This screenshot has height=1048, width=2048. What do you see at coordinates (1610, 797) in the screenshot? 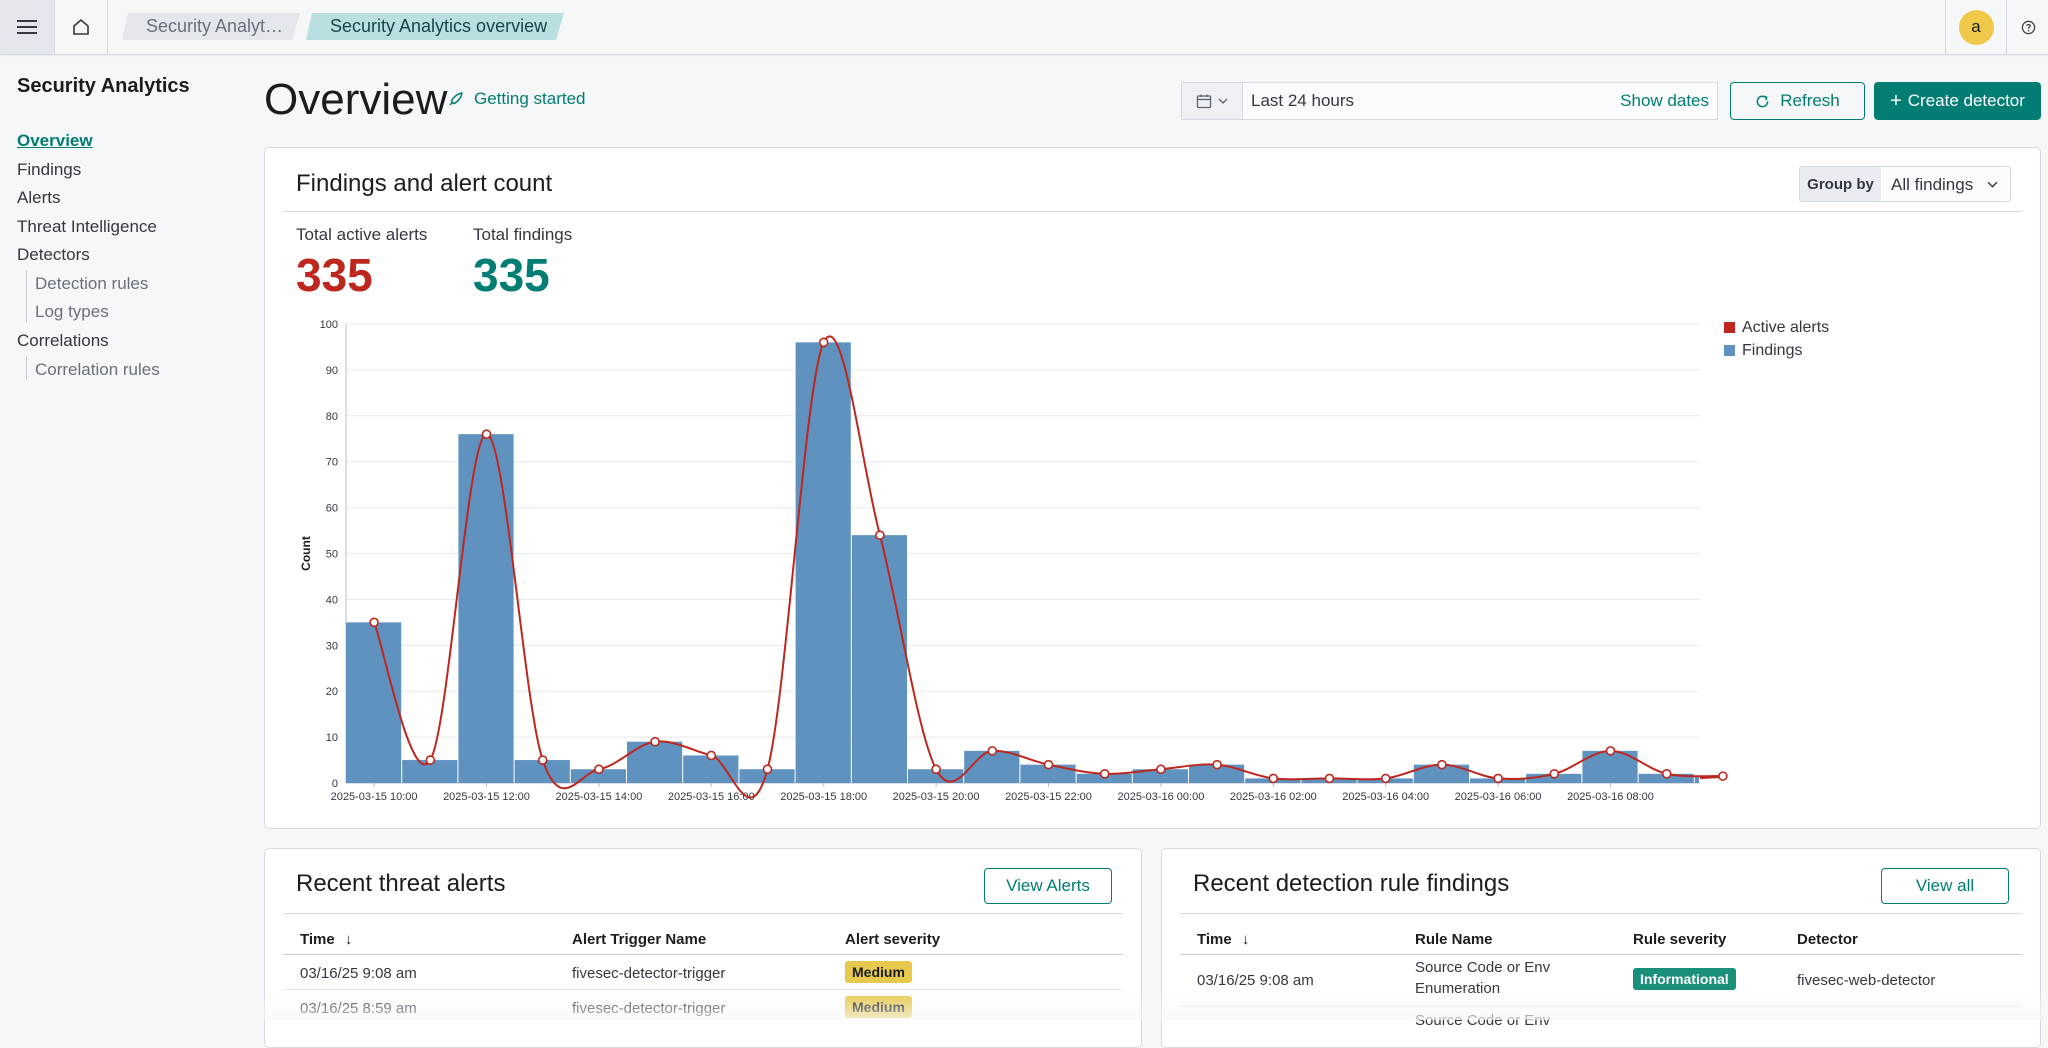
I see `x-tick-label: 2025-03-16 08:00` at bounding box center [1610, 797].